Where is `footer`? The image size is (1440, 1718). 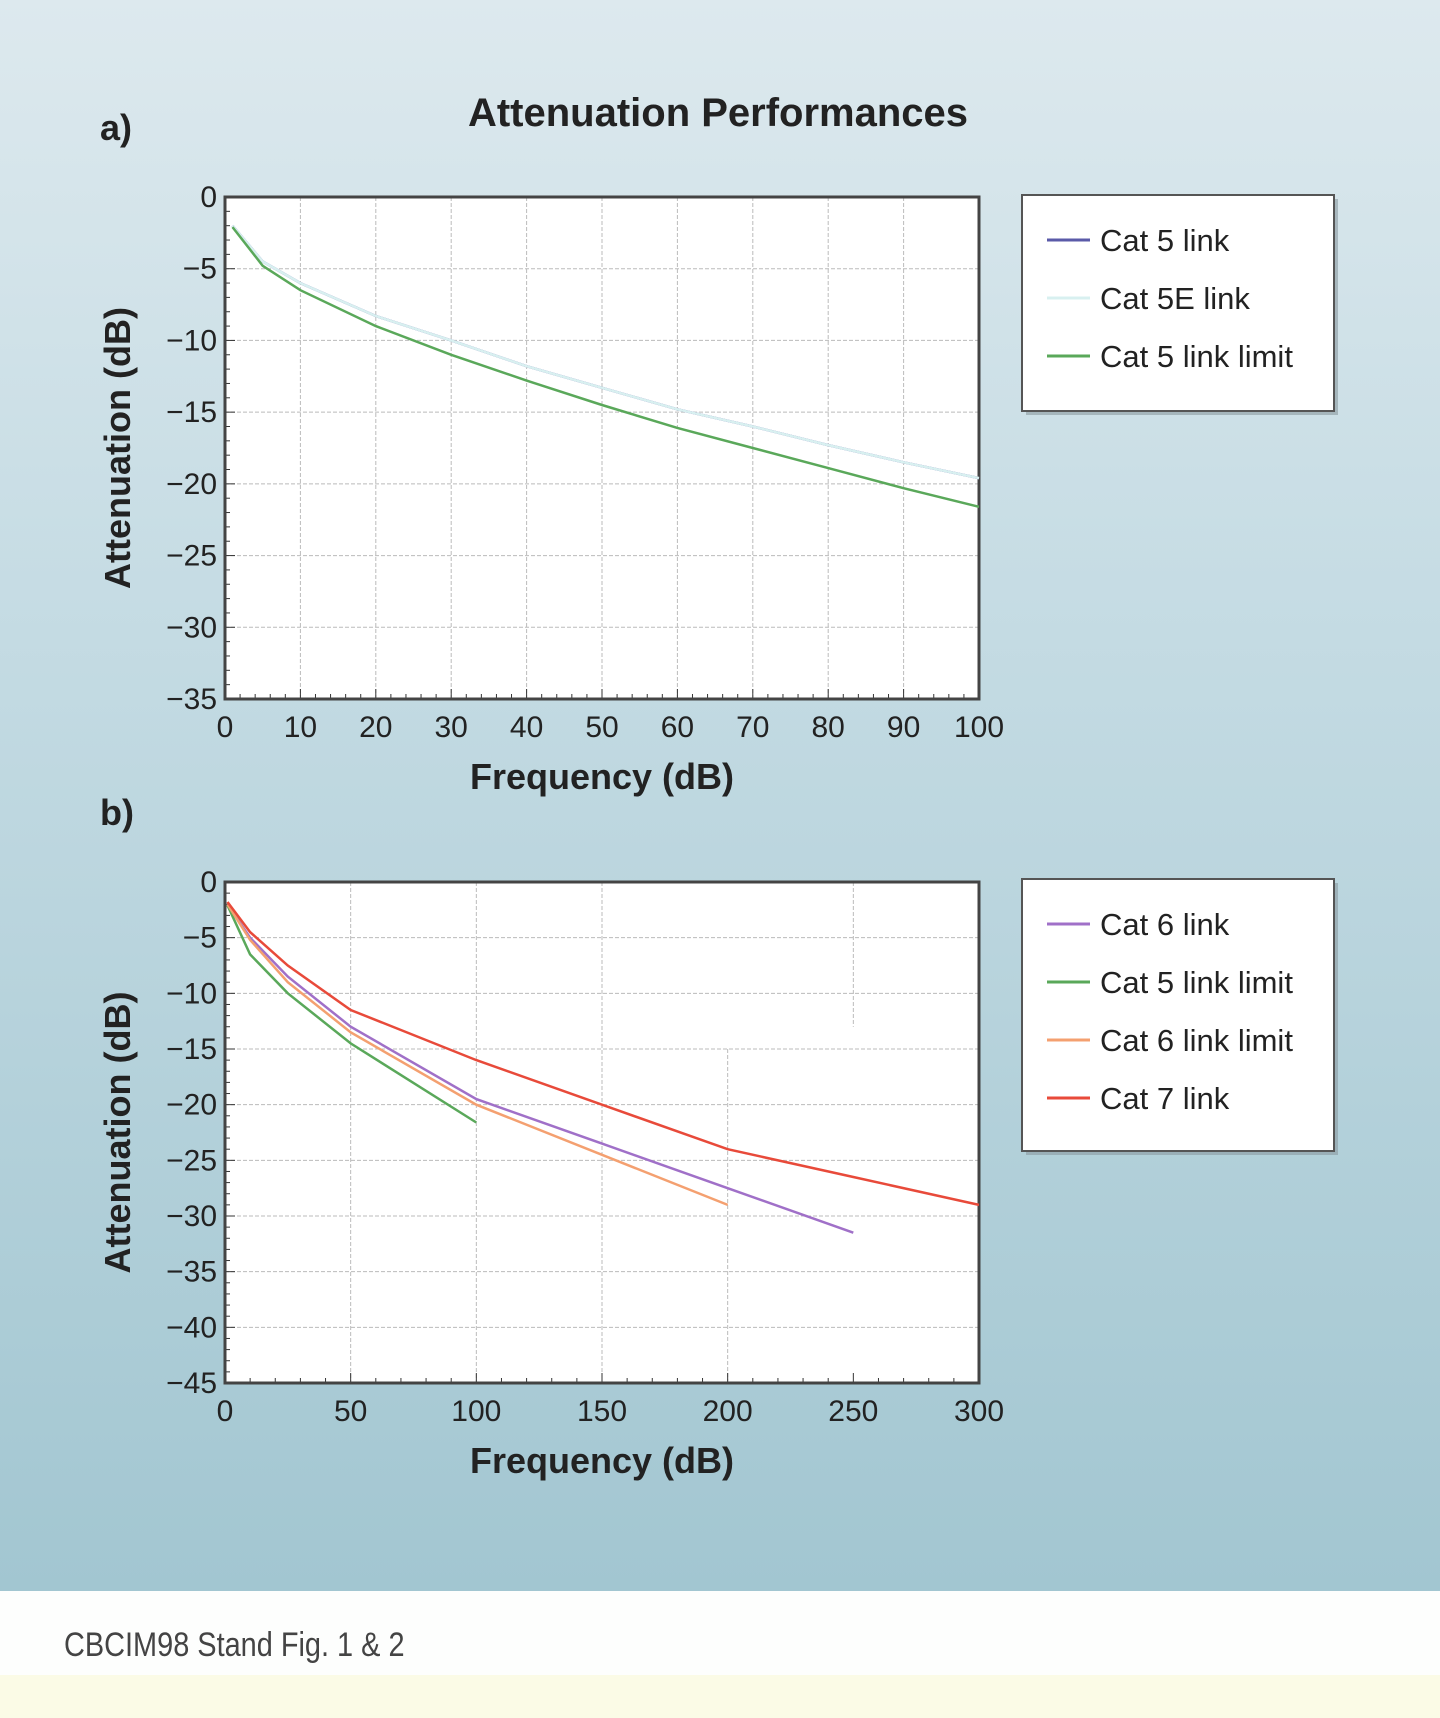
footer is located at coordinates (720, 1633).